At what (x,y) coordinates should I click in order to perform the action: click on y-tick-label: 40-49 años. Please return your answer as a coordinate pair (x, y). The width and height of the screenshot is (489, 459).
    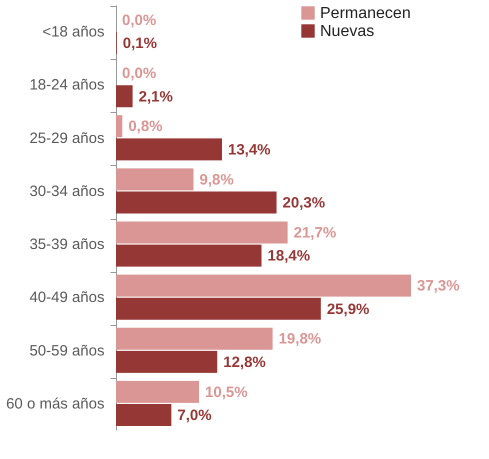
    Looking at the image, I should click on (66, 297).